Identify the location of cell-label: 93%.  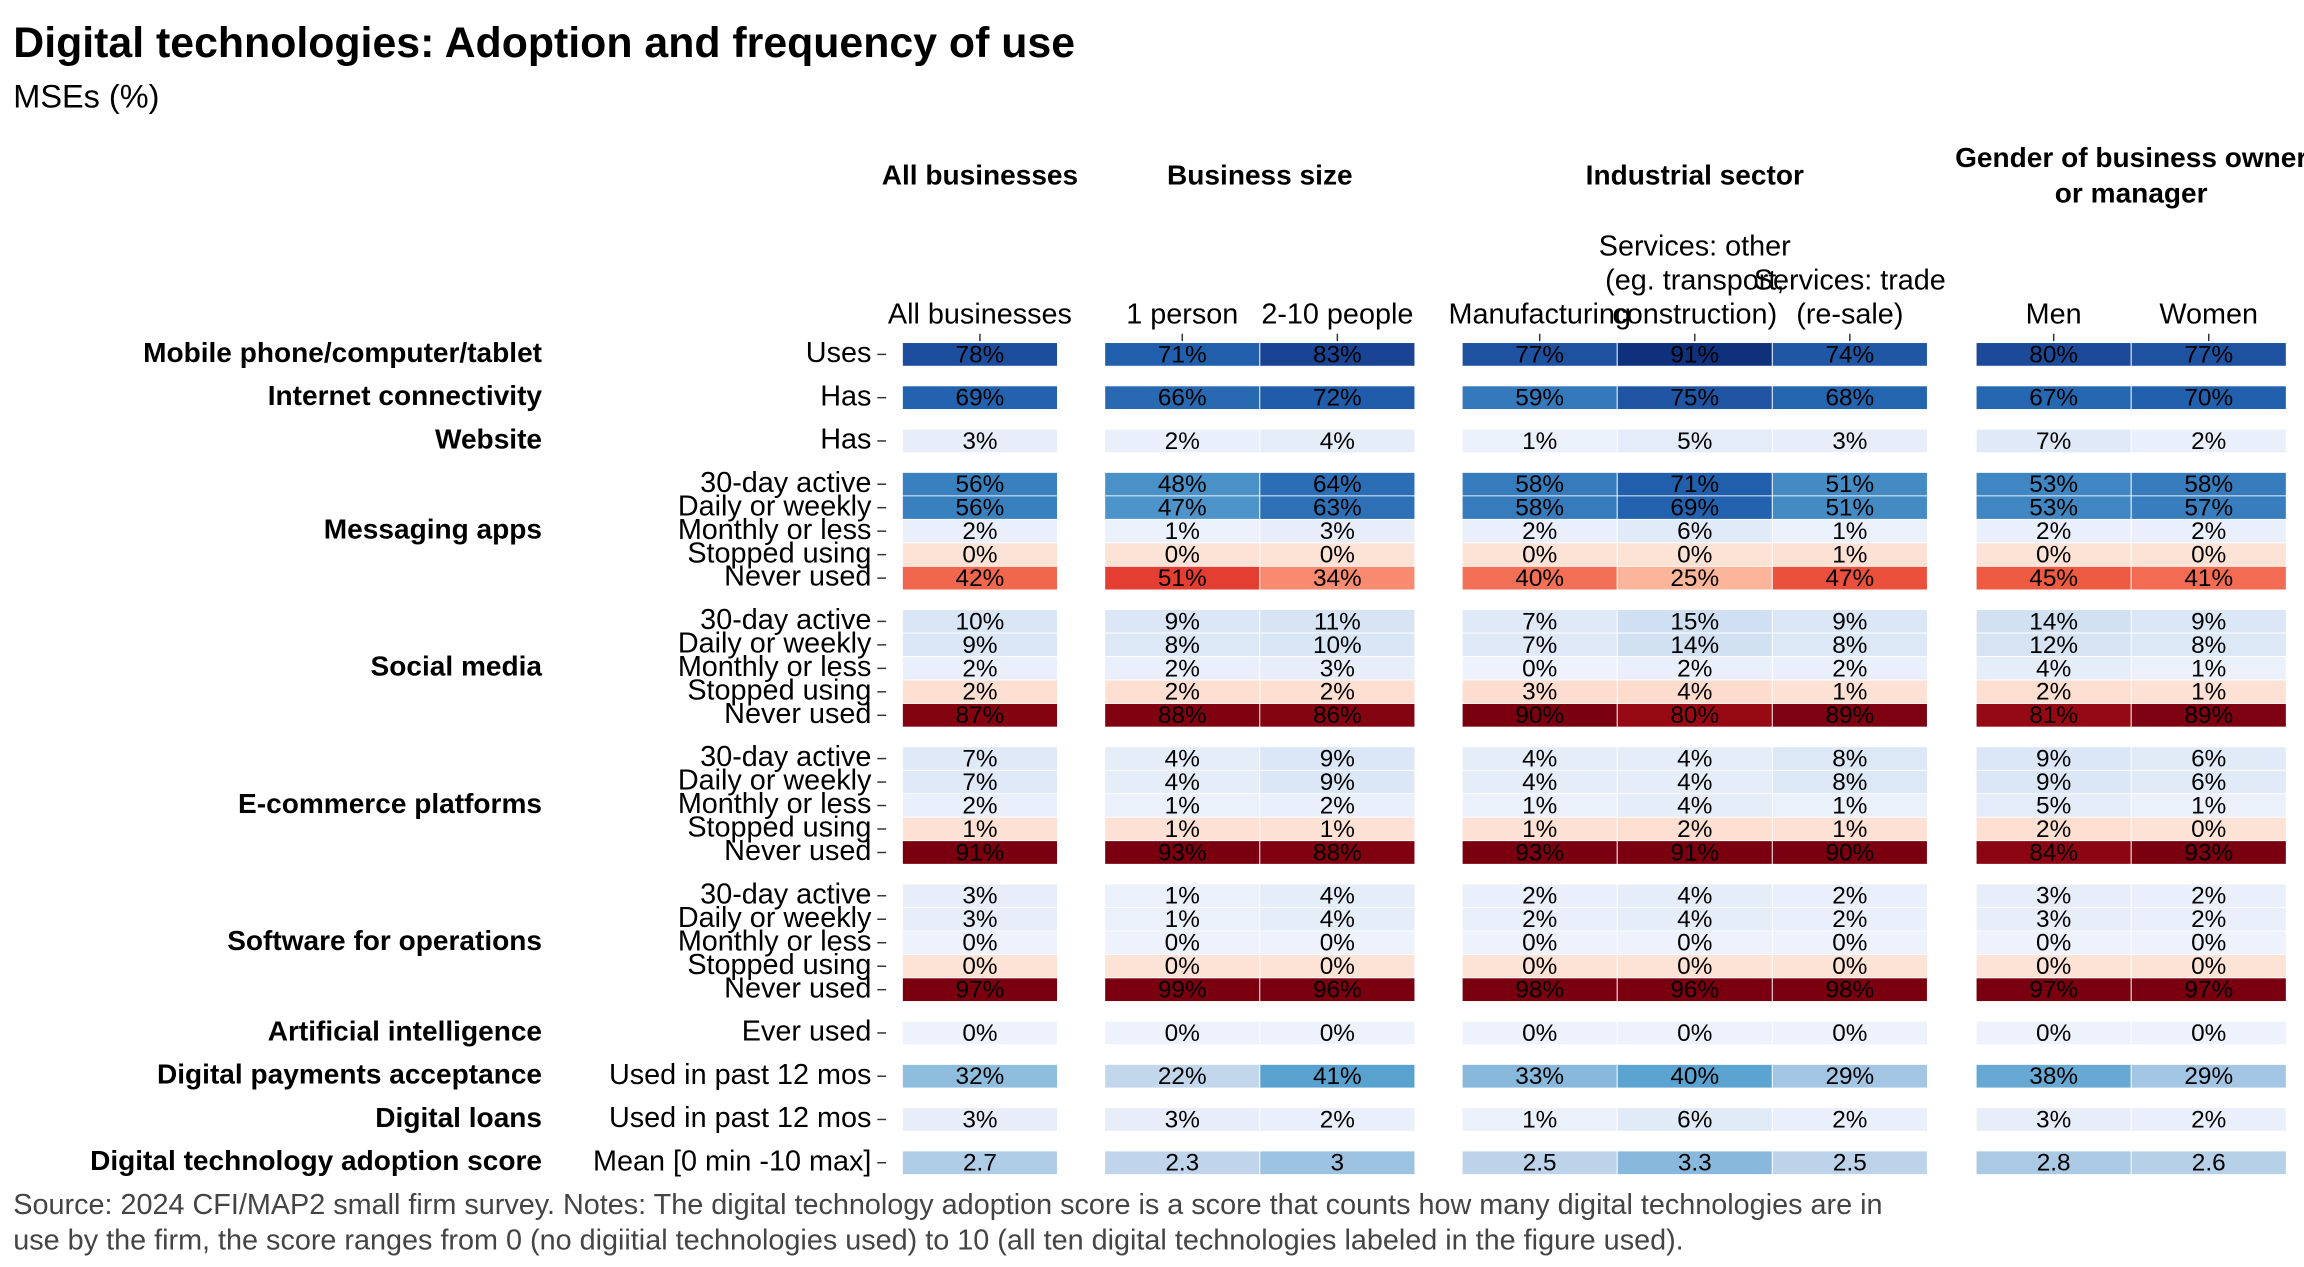
(2208, 852).